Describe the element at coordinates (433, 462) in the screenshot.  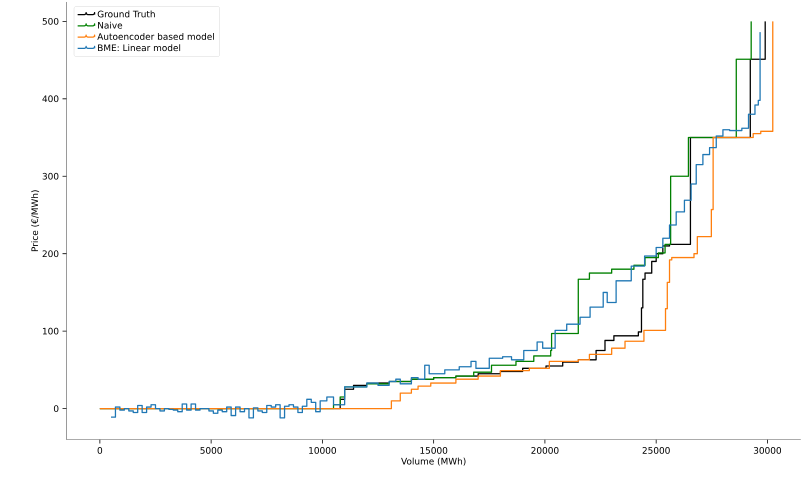
I see `x-axis-title: Volume (MWh)` at that location.